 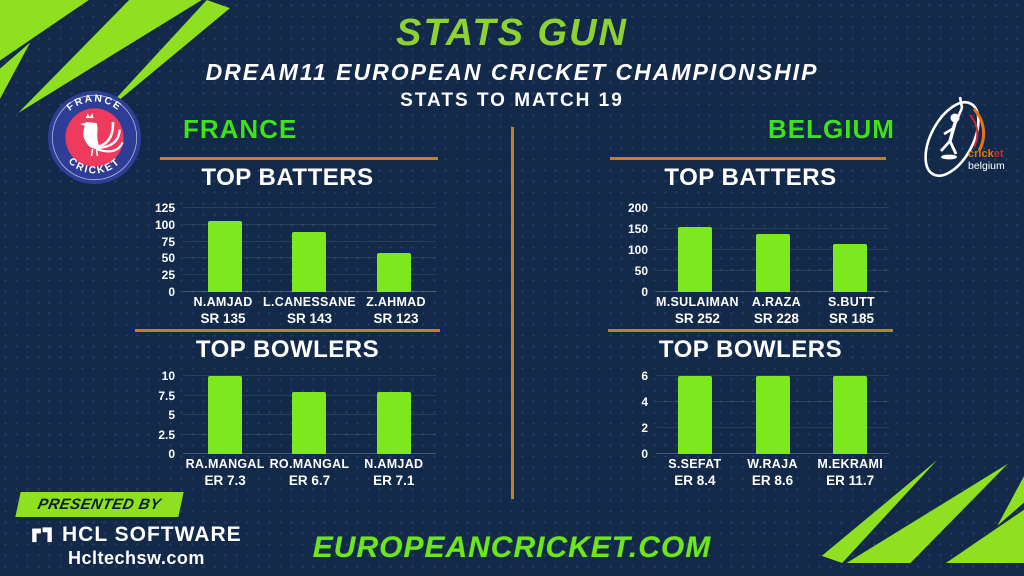 What do you see at coordinates (772, 263) in the screenshot?
I see `bar-a.raza` at bounding box center [772, 263].